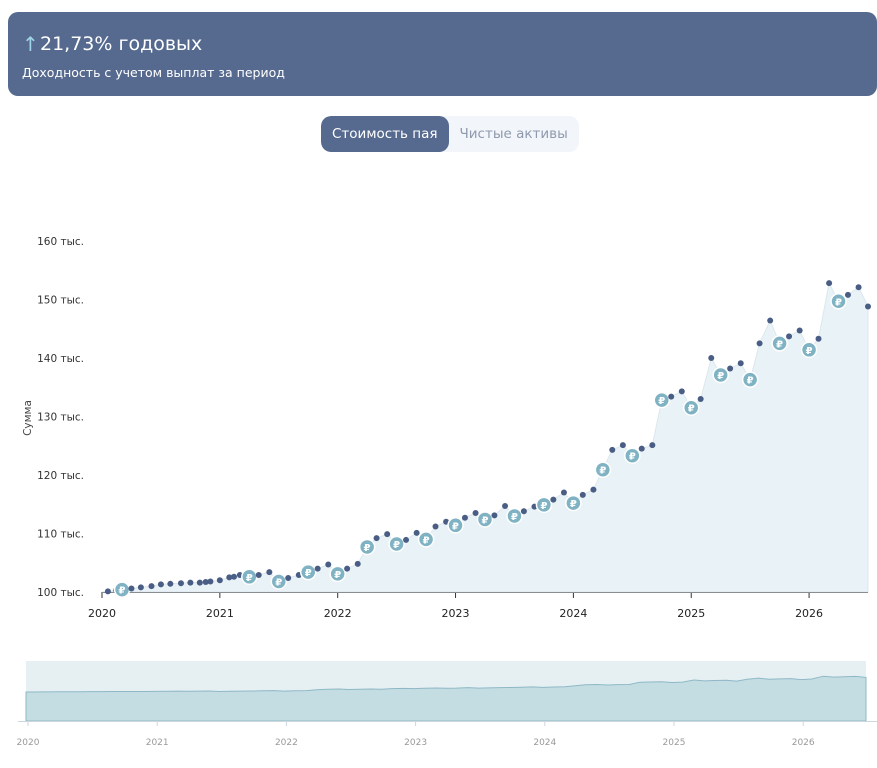 Image resolution: width=877 pixels, height=768 pixels. What do you see at coordinates (385, 134) in the screenshot?
I see `tab-unit-price: Стоимость пая` at bounding box center [385, 134].